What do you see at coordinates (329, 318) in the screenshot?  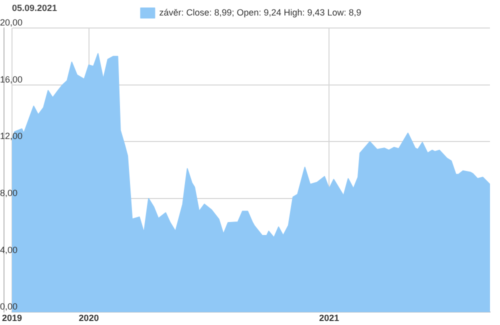 I see `x-tick-label: 2021` at bounding box center [329, 318].